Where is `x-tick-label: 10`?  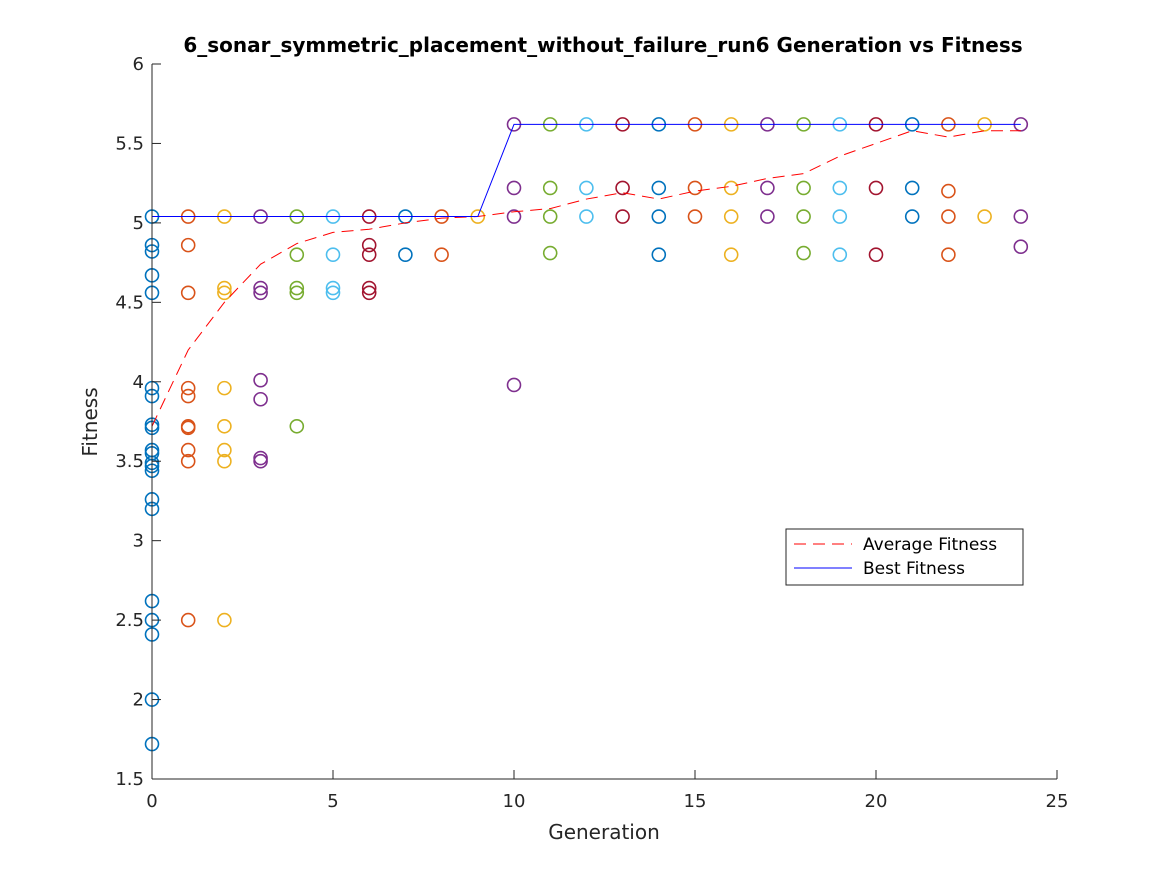 x-tick-label: 10 is located at coordinates (514, 801).